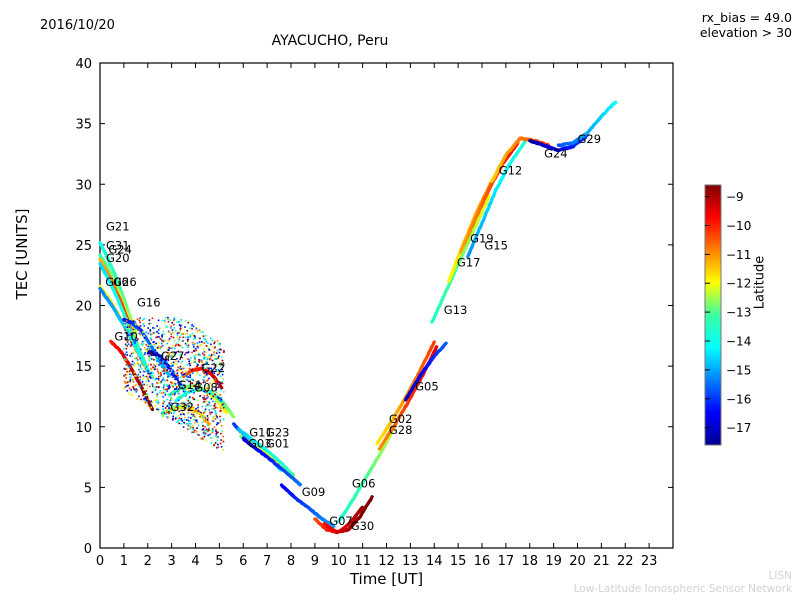 This screenshot has width=800, height=600. What do you see at coordinates (386, 579) in the screenshot?
I see `x-axis-label: Time [UT]` at bounding box center [386, 579].